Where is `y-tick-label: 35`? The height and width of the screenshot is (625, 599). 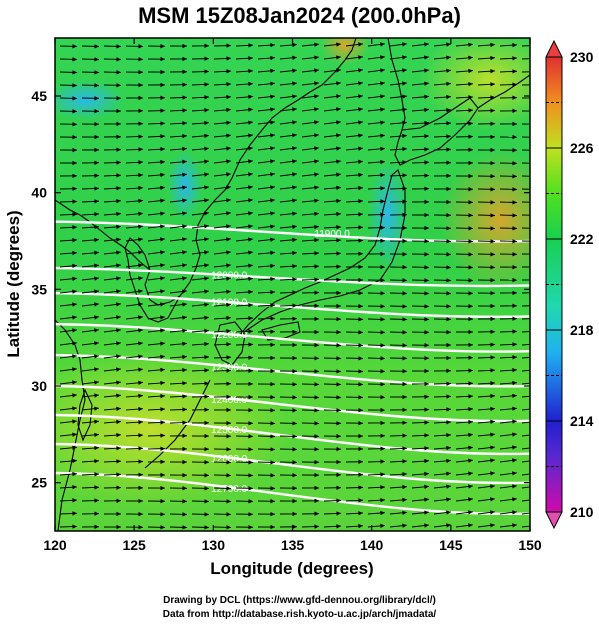
y-tick-label: 35 is located at coordinates (39, 289).